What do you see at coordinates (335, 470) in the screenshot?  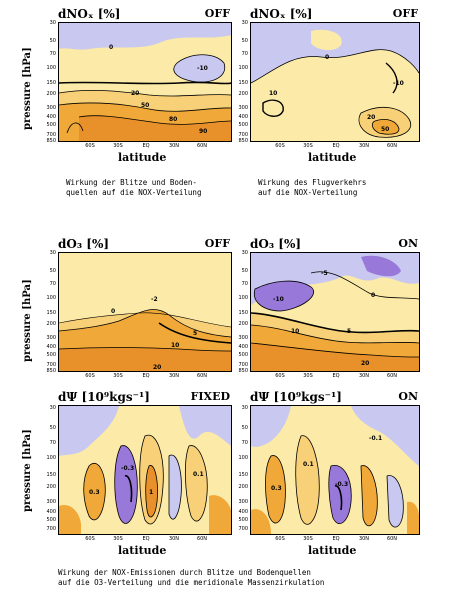 I see `panel-6-plot: 0.3 -0.3 -0.1 0.1` at bounding box center [335, 470].